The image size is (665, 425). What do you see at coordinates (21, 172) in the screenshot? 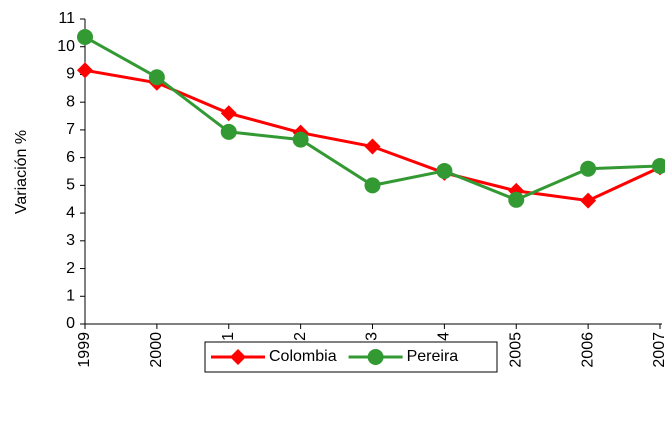
I see `y-axis-label: Variación %` at bounding box center [21, 172].